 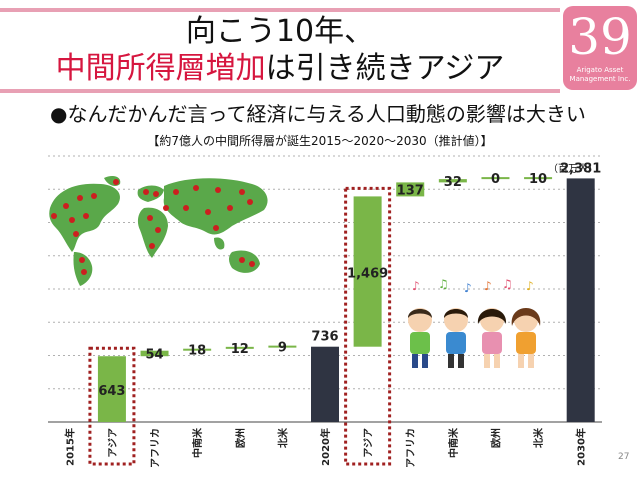 I want to click on title-line-2: 中間所得層増加は引き続きアジア, so click(x=280, y=69).